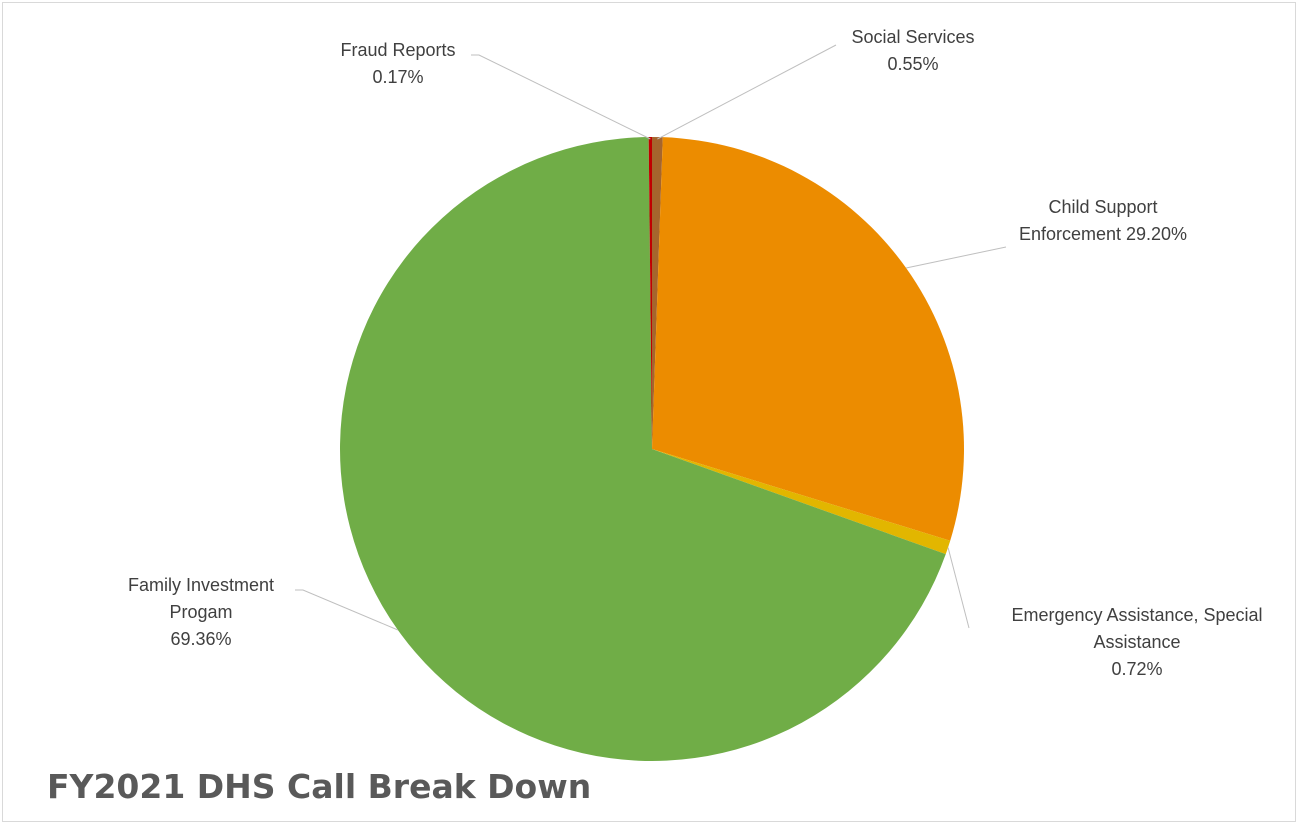 Image resolution: width=1298 pixels, height=824 pixels. I want to click on leader-line-social, so click(747, 92).